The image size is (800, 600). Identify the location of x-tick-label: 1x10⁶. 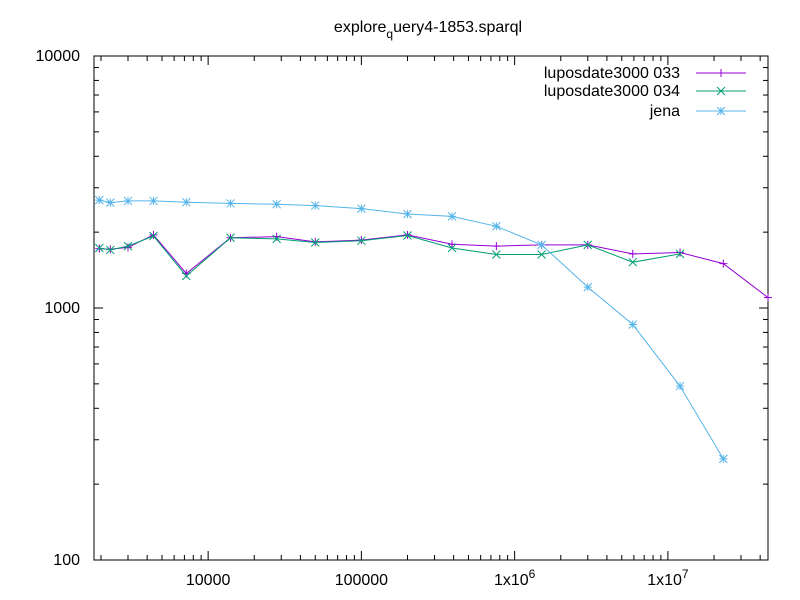
(515, 578).